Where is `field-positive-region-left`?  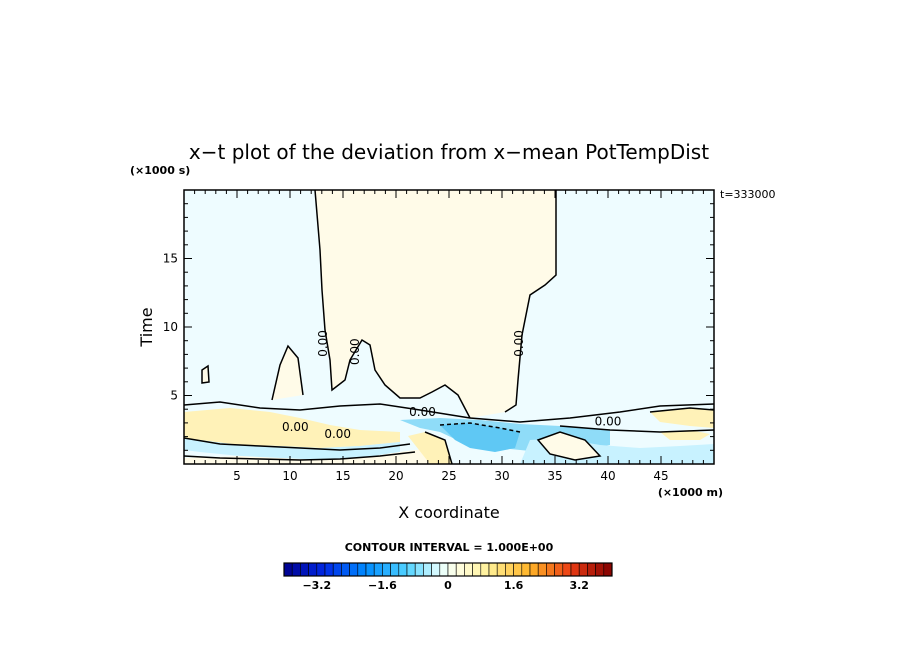
field-positive-region-left is located at coordinates (287, 373).